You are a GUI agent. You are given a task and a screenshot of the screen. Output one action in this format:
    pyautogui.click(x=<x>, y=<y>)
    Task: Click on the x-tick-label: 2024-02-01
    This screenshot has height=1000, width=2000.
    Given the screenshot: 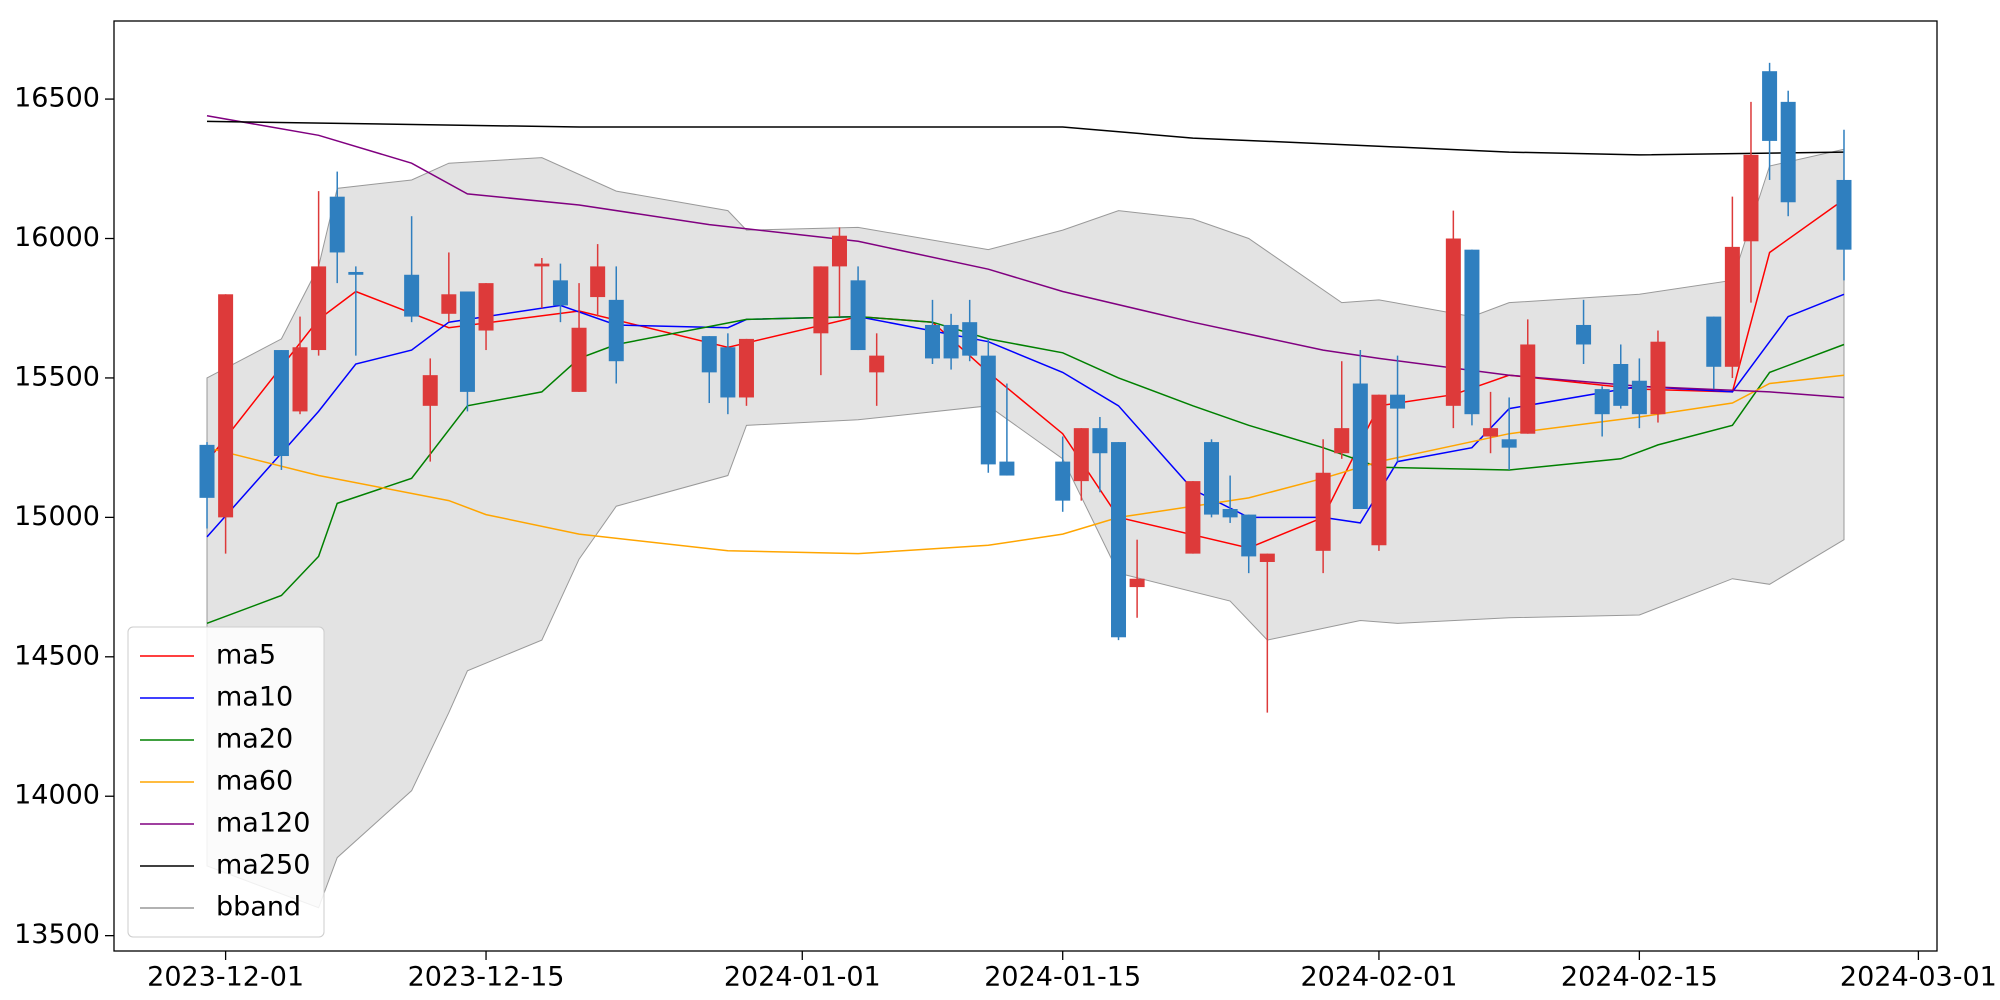 What is the action you would take?
    pyautogui.click(x=1378, y=977)
    